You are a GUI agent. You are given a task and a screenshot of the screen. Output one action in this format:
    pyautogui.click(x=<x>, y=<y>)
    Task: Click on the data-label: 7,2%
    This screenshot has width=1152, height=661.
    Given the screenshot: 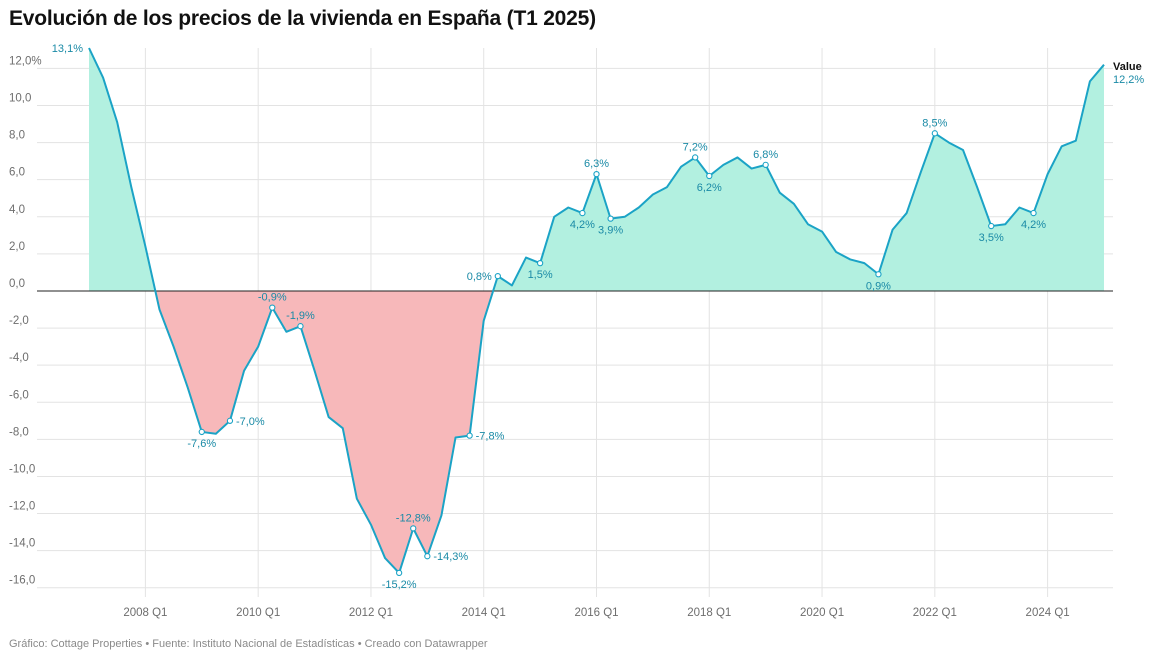 What is the action you would take?
    pyautogui.click(x=695, y=147)
    